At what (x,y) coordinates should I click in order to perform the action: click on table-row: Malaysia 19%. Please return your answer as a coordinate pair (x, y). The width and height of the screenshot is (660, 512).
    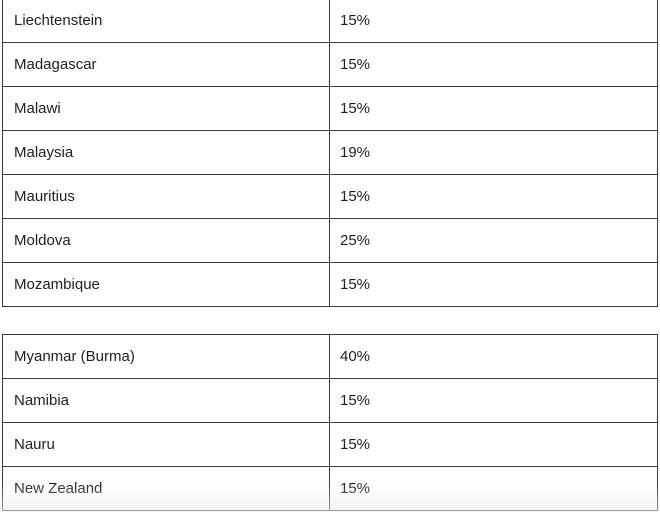
    Looking at the image, I should click on (330, 152).